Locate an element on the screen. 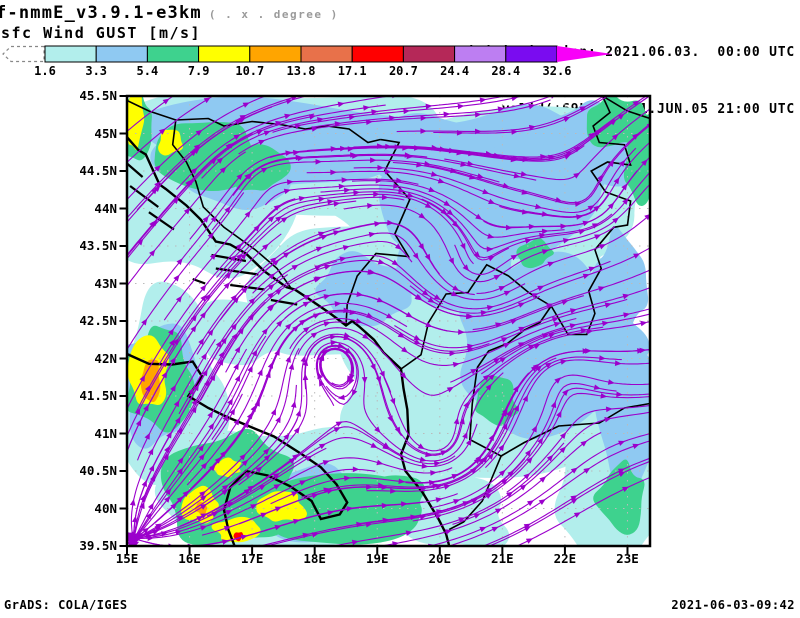 This screenshot has width=800, height=618. lat-tick-label: 41N is located at coordinates (105, 433).